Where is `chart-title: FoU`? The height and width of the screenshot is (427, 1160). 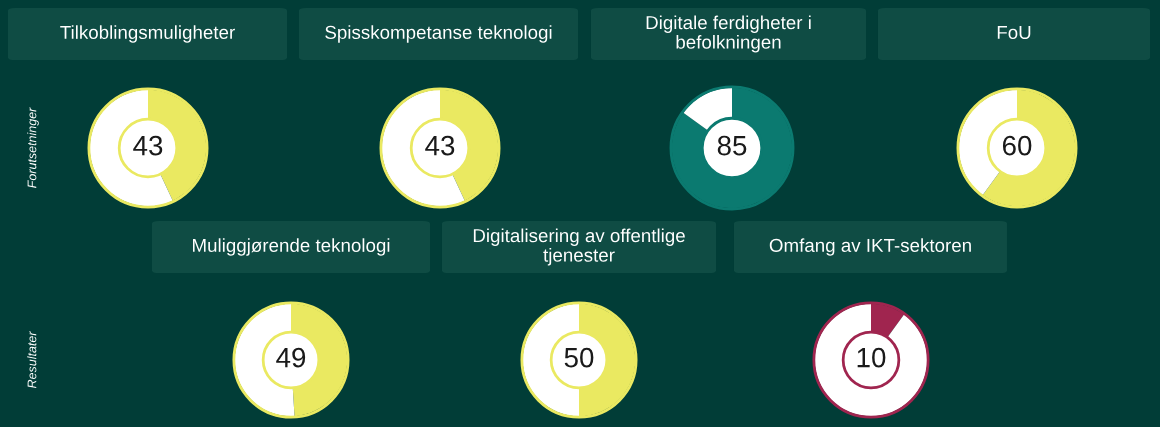 chart-title: FoU is located at coordinates (1014, 32).